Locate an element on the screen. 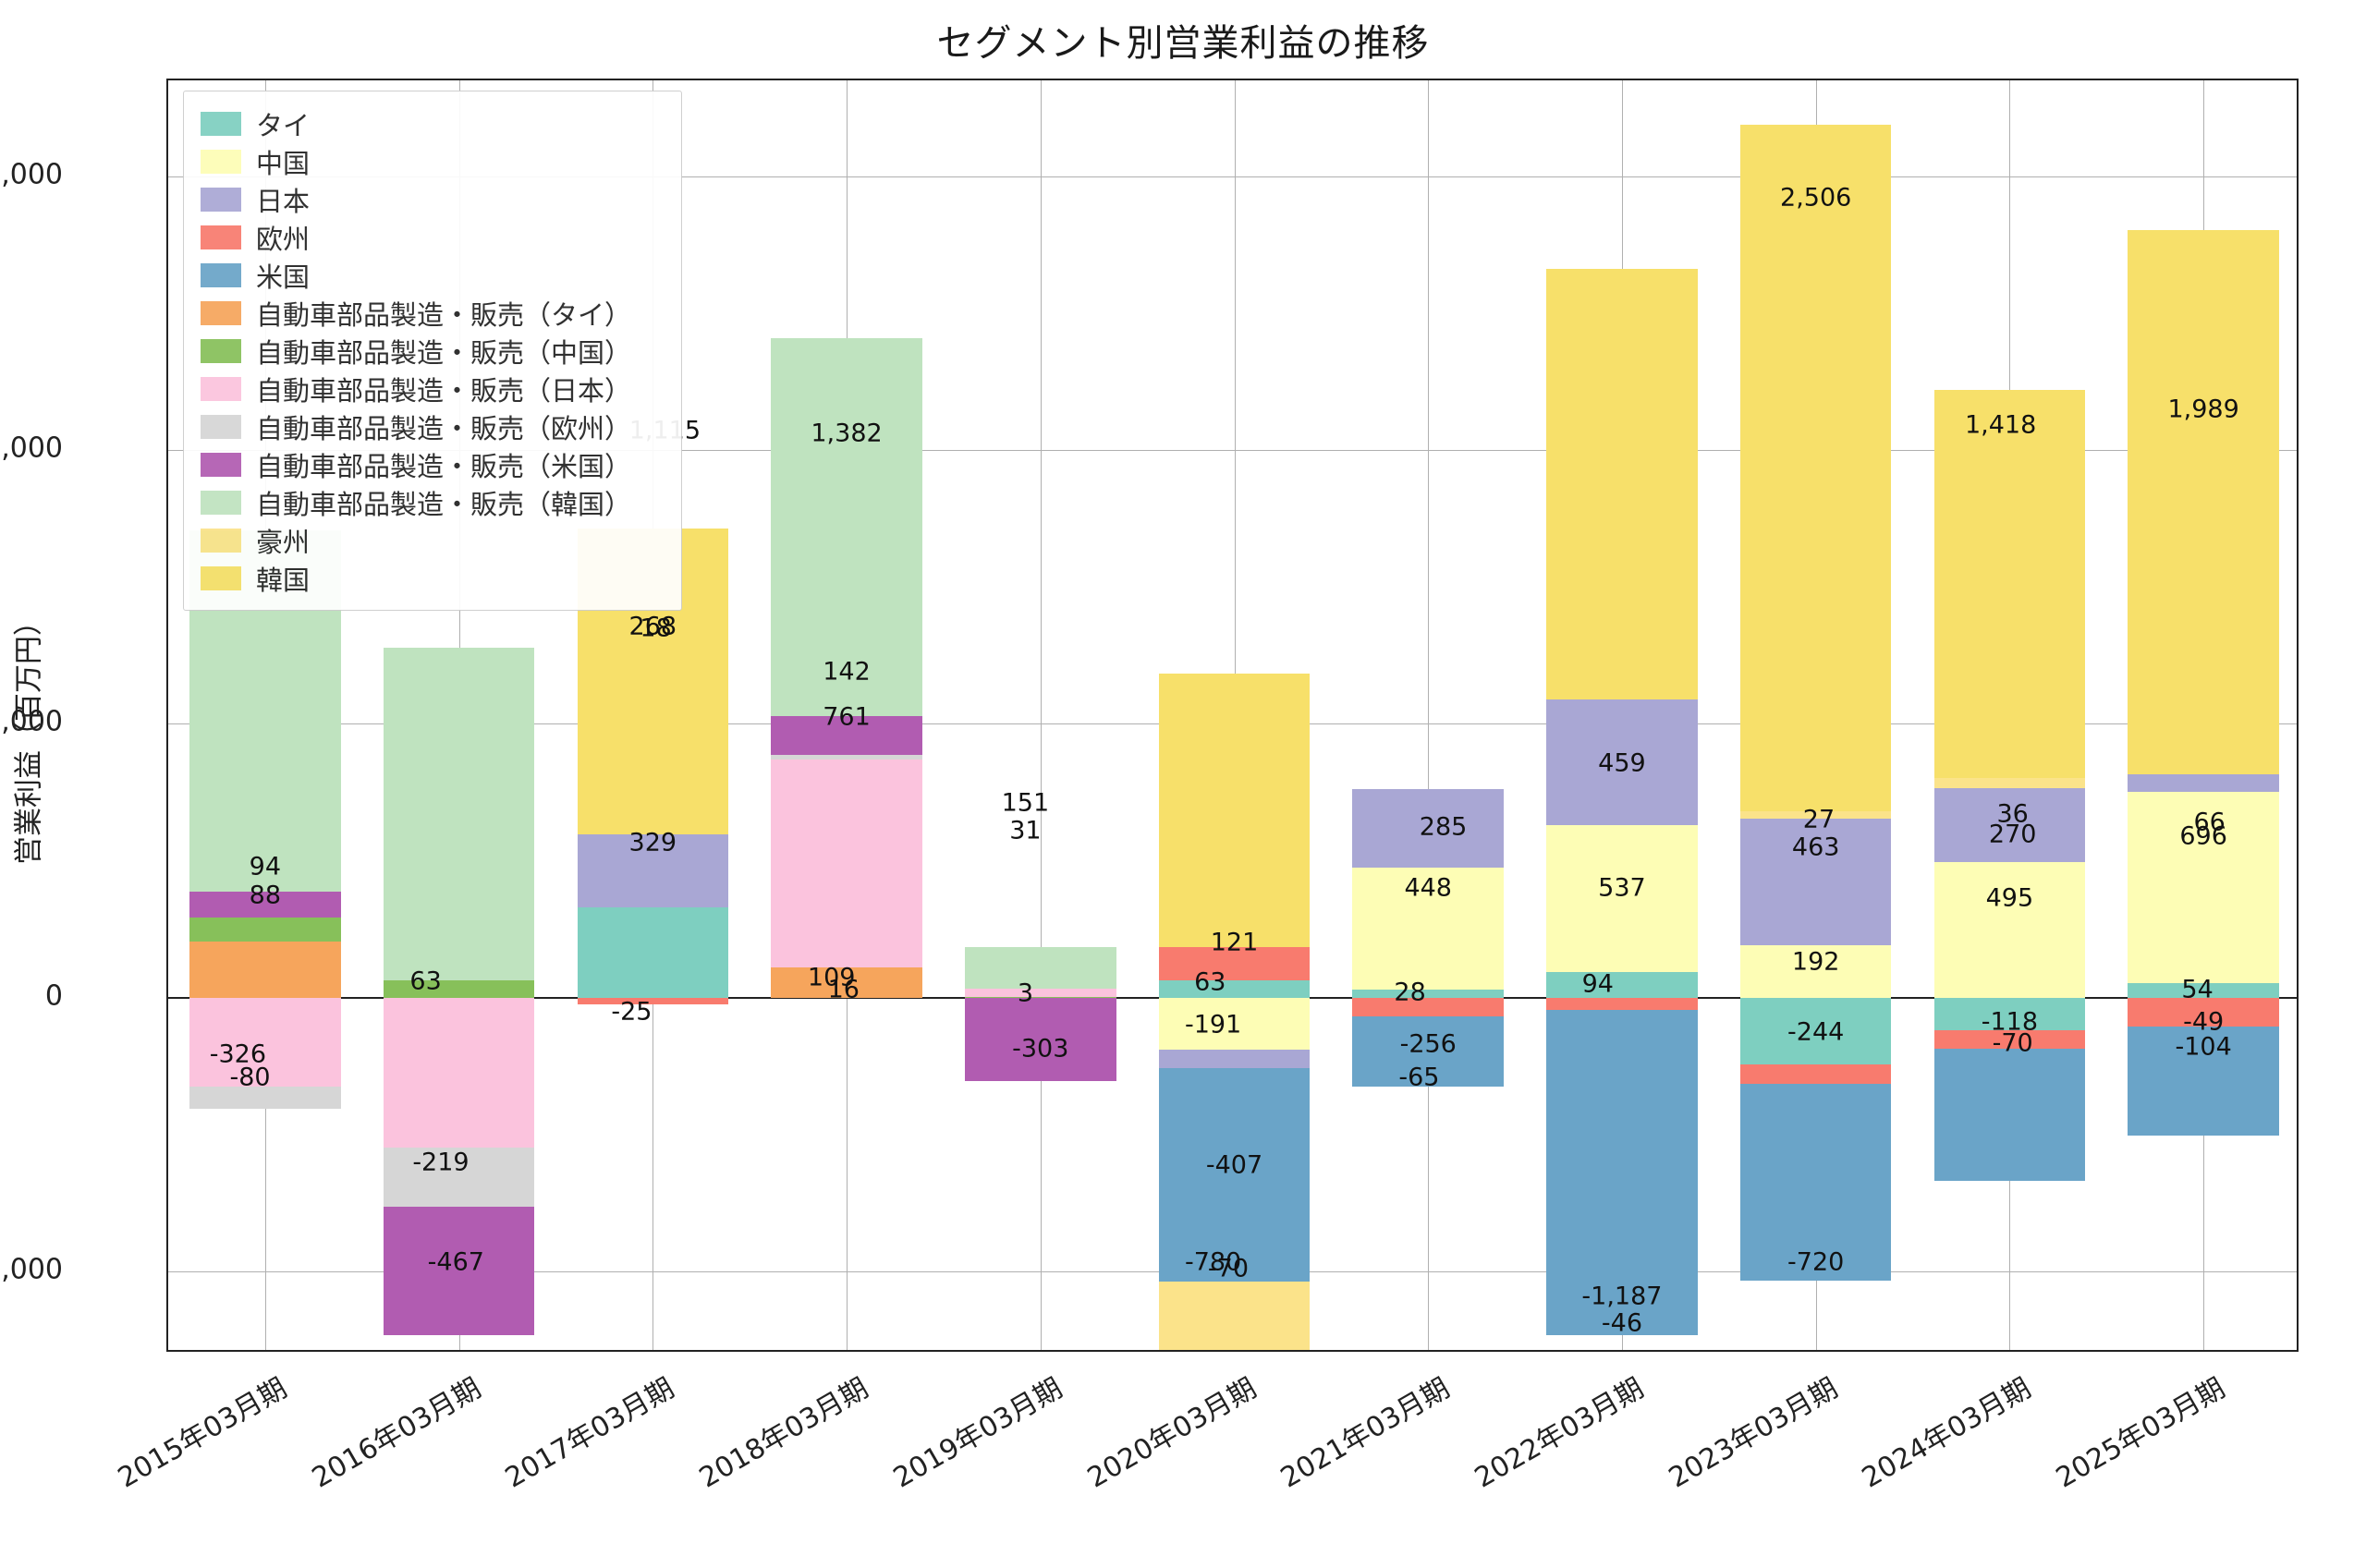 The image size is (2366, 1568). legend-item-label: 日本 is located at coordinates (283, 201).